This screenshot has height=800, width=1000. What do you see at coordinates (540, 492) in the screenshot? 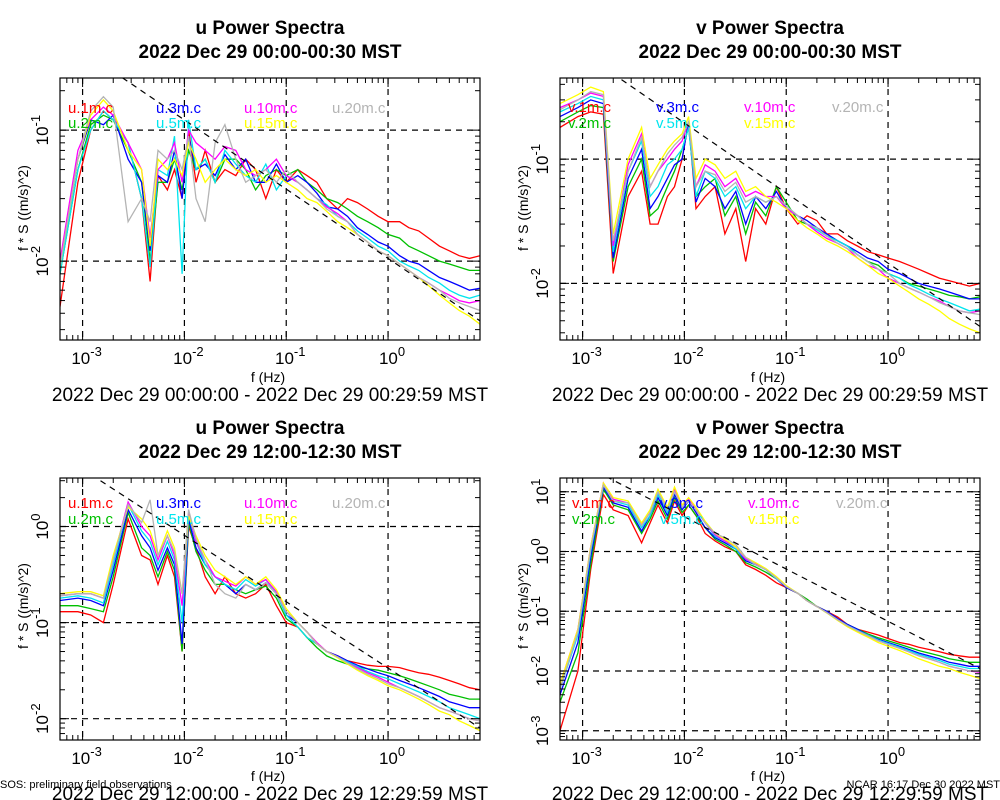
I see `tick-label: 101` at bounding box center [540, 492].